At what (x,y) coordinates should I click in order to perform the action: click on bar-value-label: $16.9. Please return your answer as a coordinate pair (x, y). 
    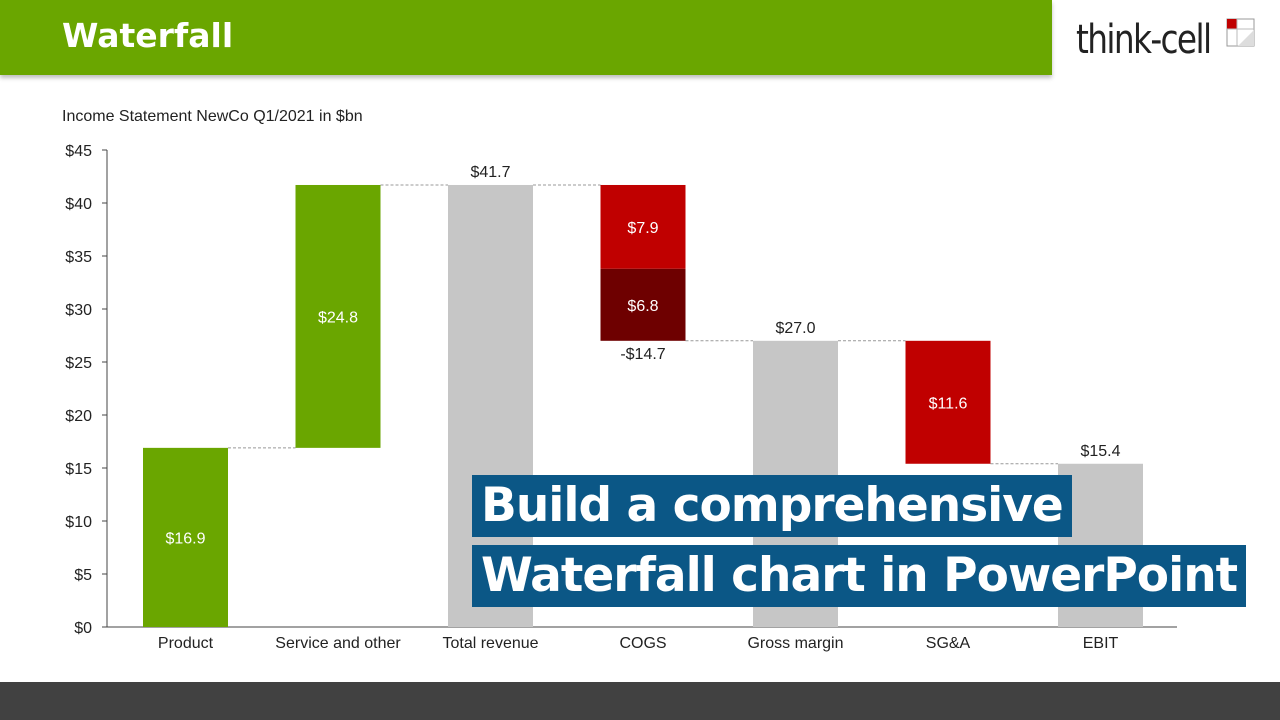
    Looking at the image, I should click on (185, 538).